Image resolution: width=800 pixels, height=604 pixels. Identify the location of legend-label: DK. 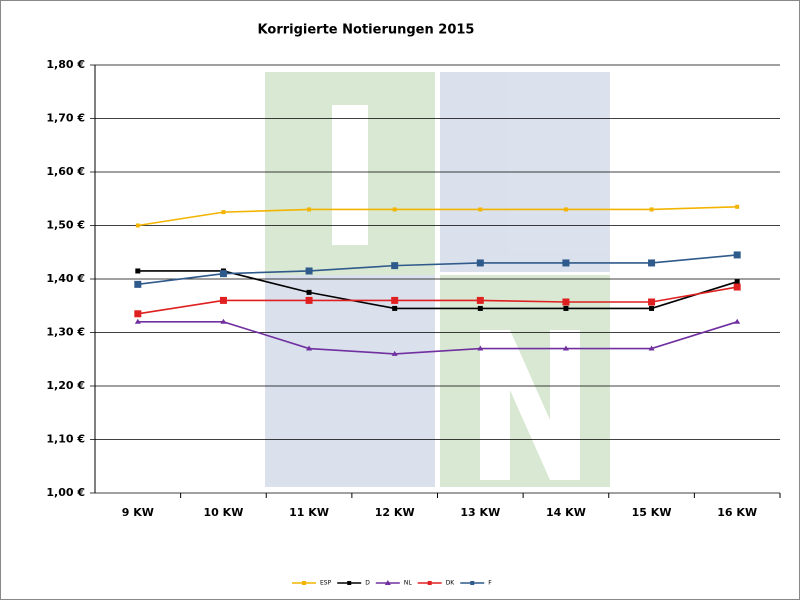
(451, 583).